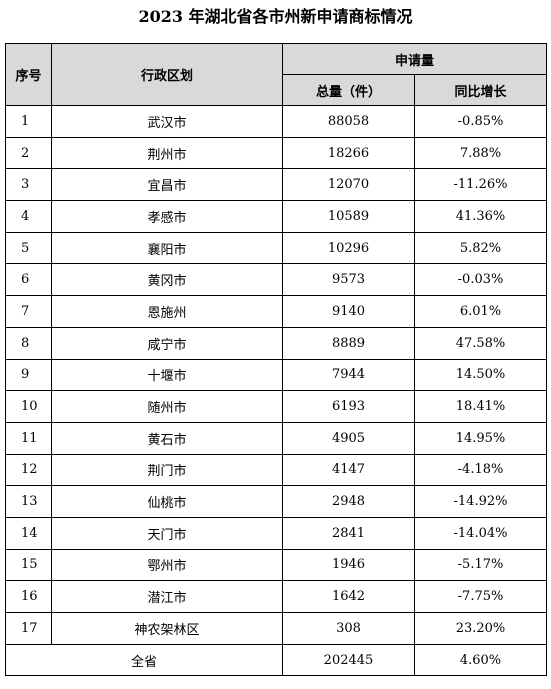 Image resolution: width=551 pixels, height=689 pixels. I want to click on row-total: 2948, so click(348, 501).